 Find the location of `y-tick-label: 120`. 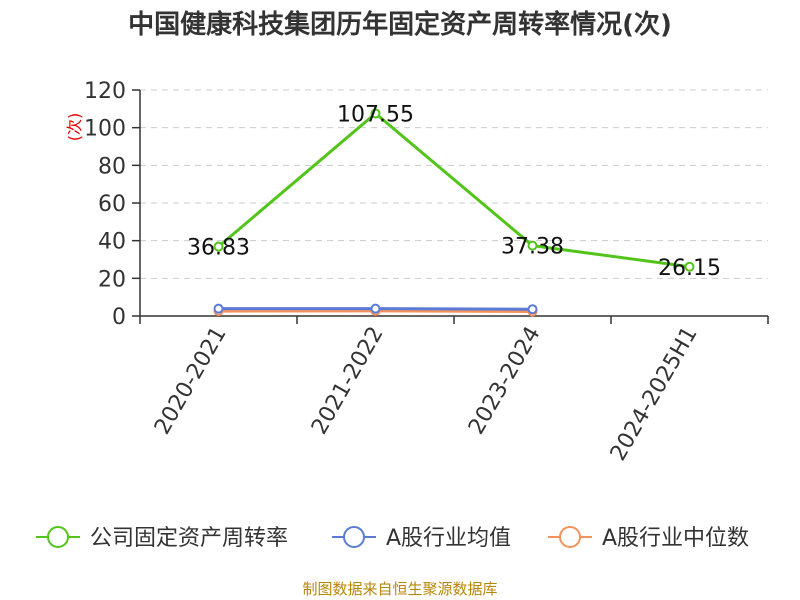

y-tick-label: 120 is located at coordinates (105, 91).